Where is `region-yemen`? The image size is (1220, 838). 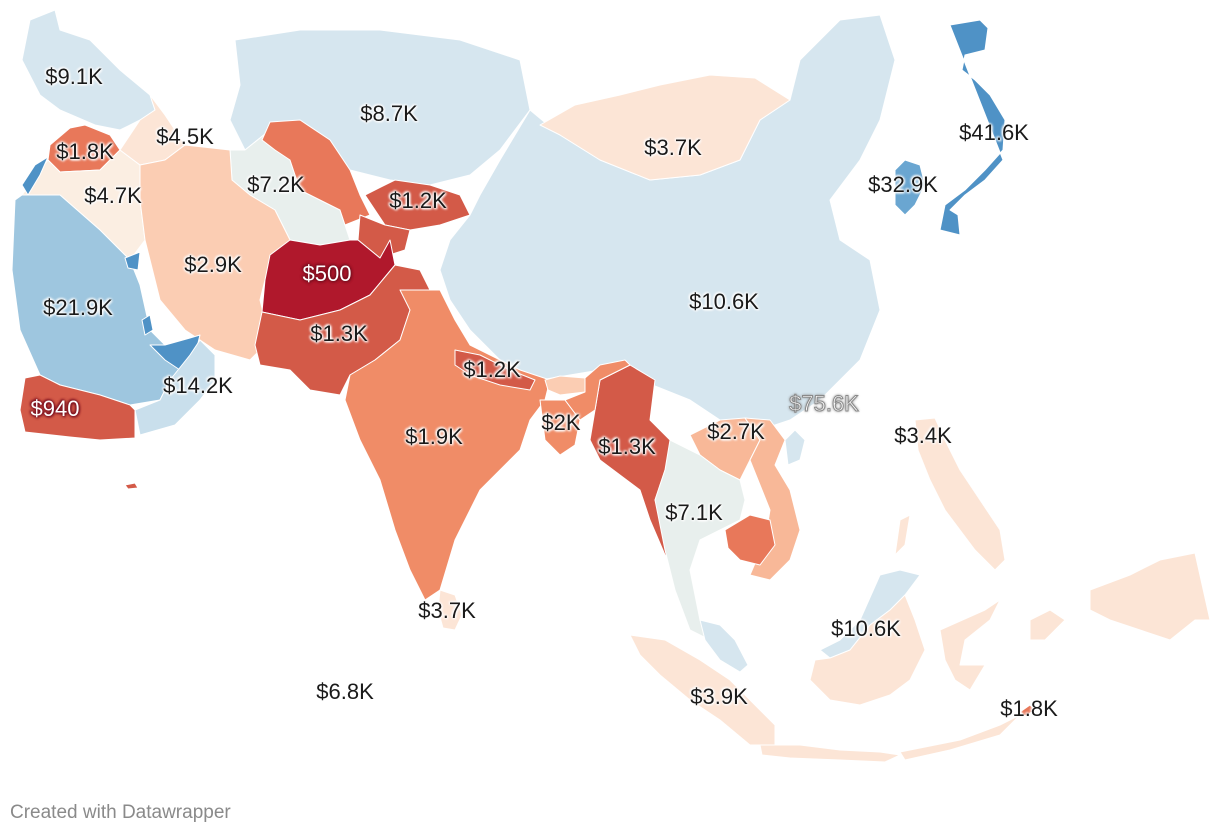
region-yemen is located at coordinates (77, 407).